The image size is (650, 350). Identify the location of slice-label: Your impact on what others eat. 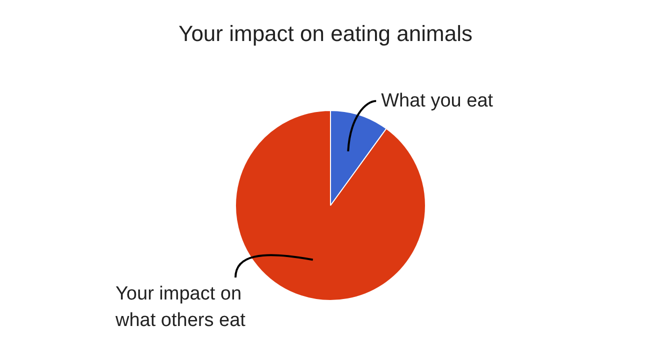
(180, 307).